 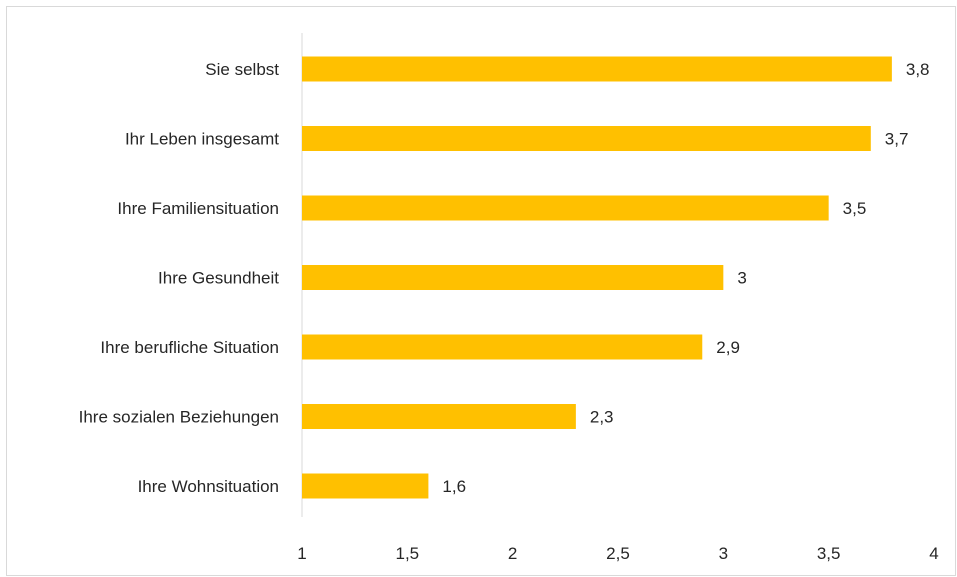 What do you see at coordinates (897, 139) in the screenshot?
I see `data-label: 3,7` at bounding box center [897, 139].